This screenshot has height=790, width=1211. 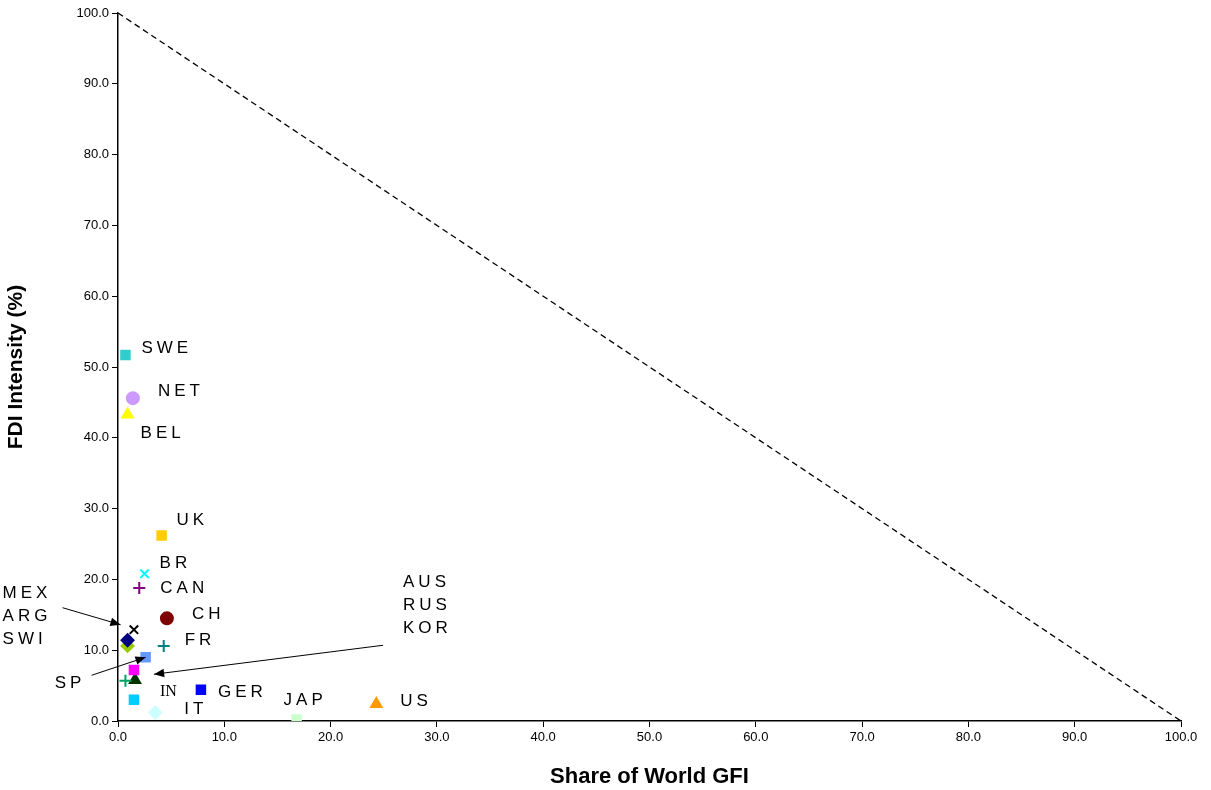 What do you see at coordinates (756, 737) in the screenshot?
I see `x-tick-label: 60.0` at bounding box center [756, 737].